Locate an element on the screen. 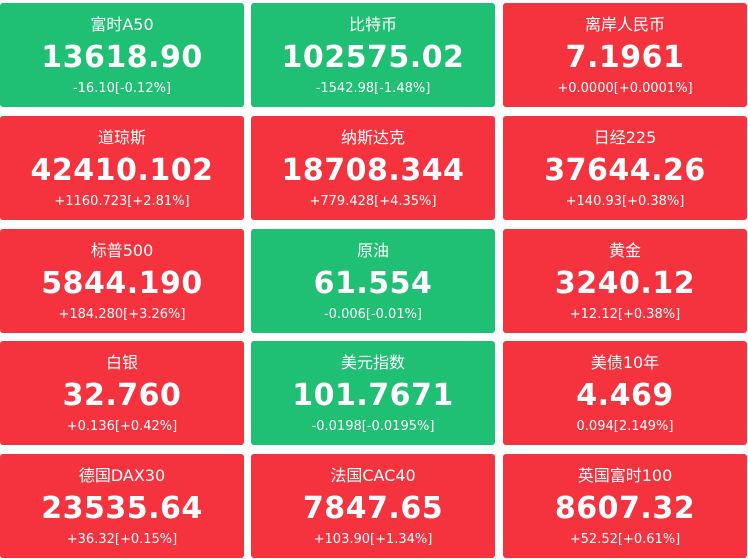 The height and width of the screenshot is (559, 748). quote-change: +0.136[+0.42%] is located at coordinates (122, 426).